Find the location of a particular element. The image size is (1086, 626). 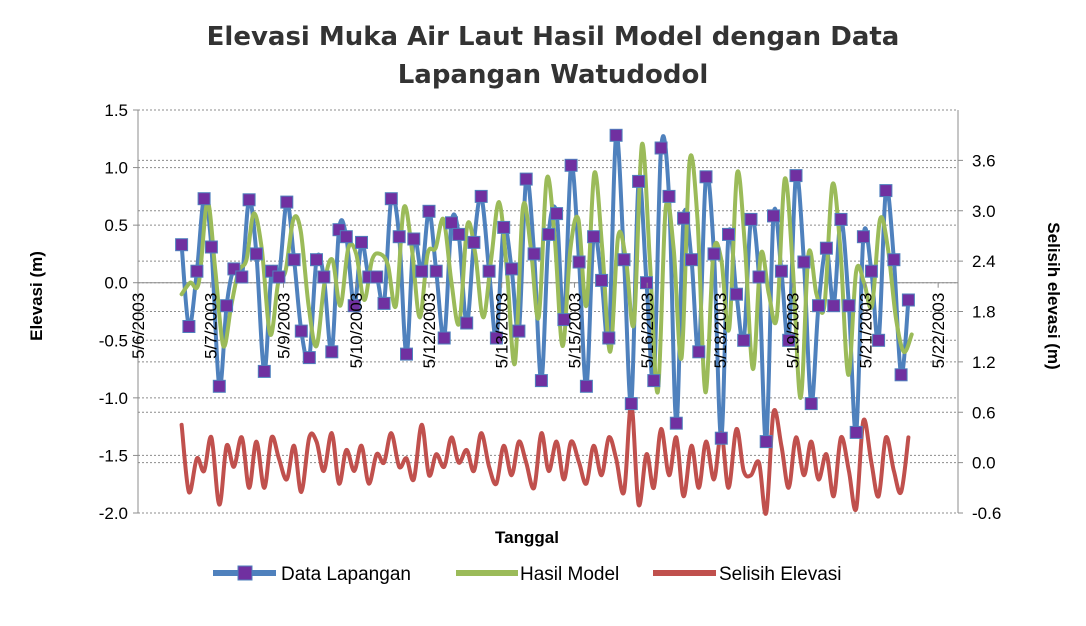

y-tick-label-1: -1.5 is located at coordinates (113, 455).